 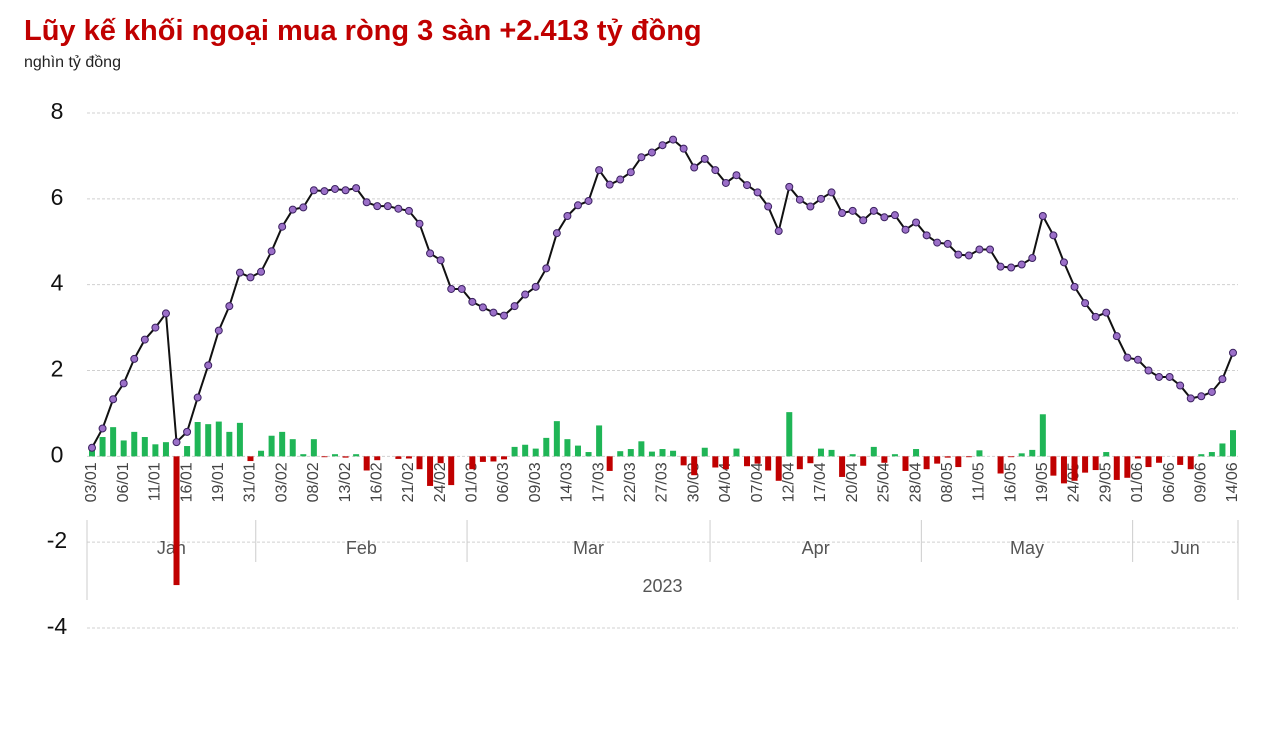 What do you see at coordinates (1169, 482) in the screenshot?
I see `x-tick-label: 06/06` at bounding box center [1169, 482].